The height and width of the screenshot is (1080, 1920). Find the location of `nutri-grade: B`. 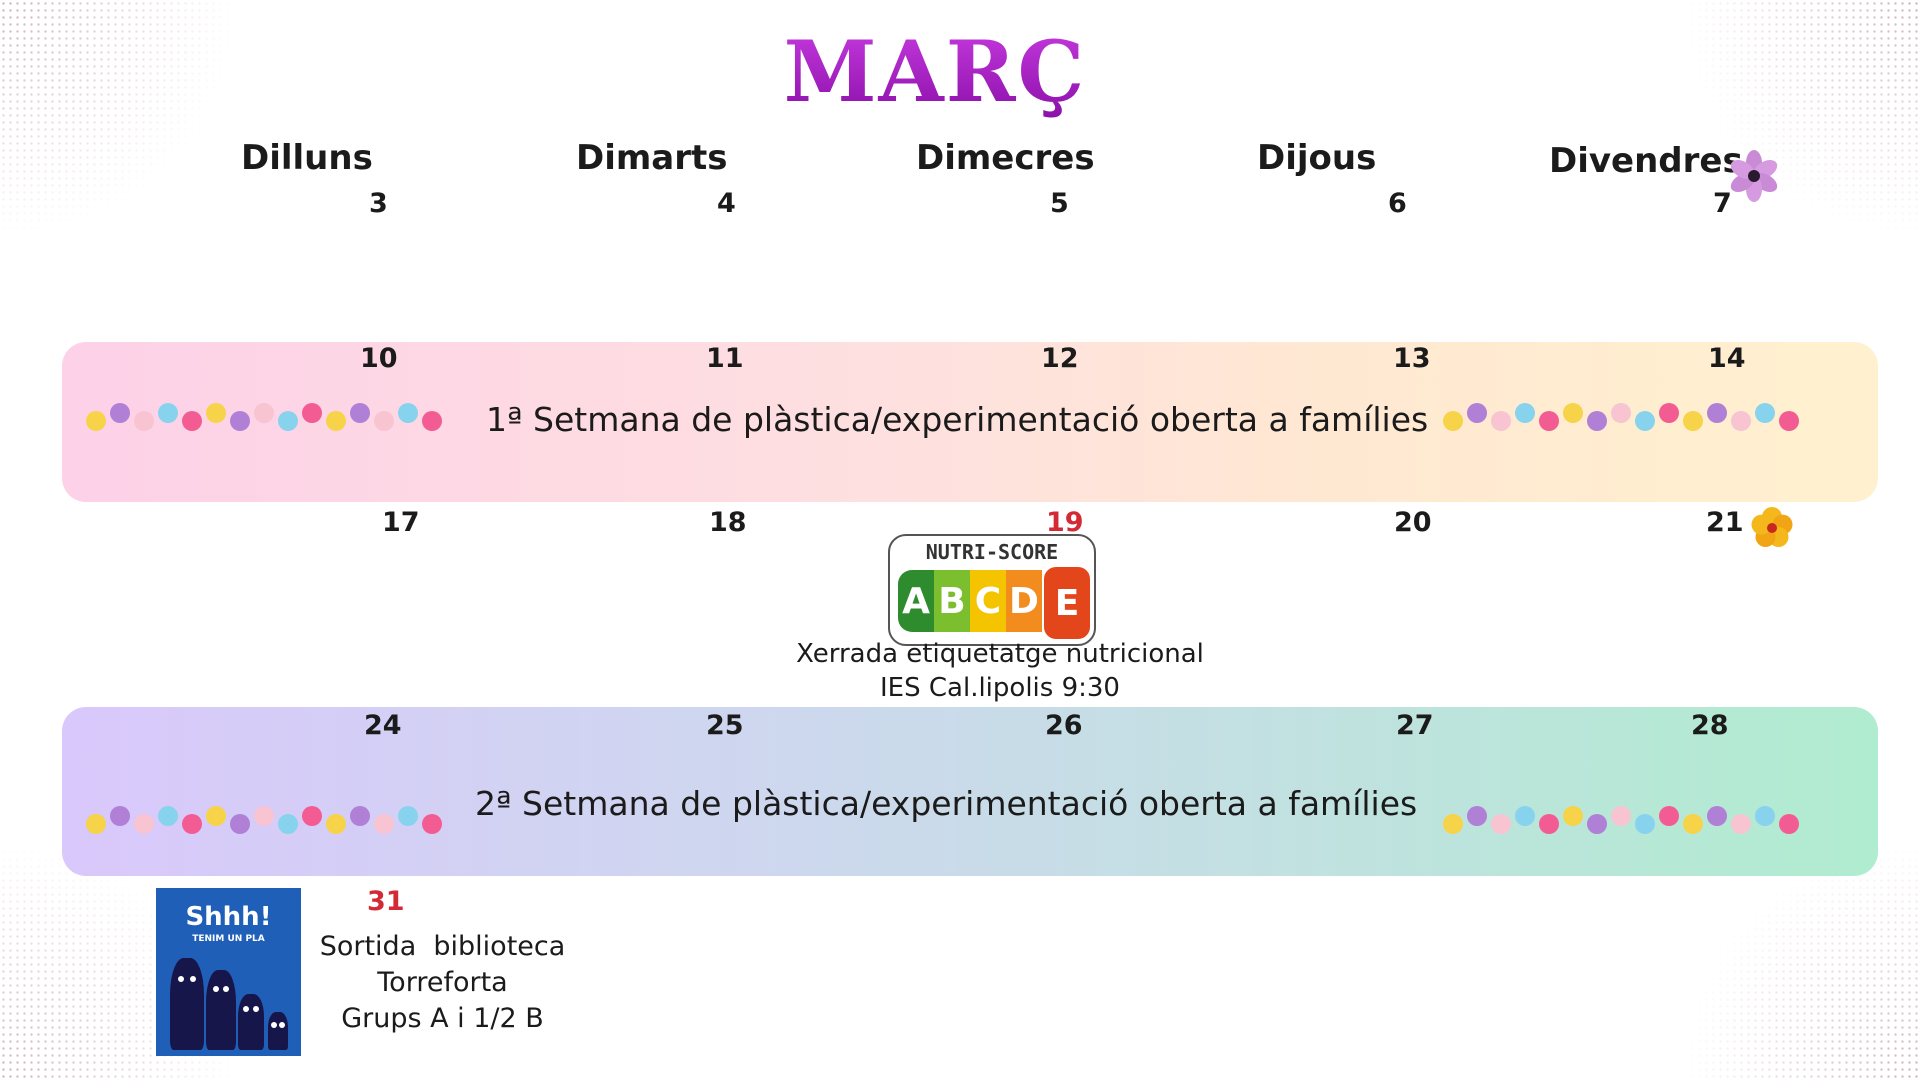

nutri-grade: B is located at coordinates (952, 601).